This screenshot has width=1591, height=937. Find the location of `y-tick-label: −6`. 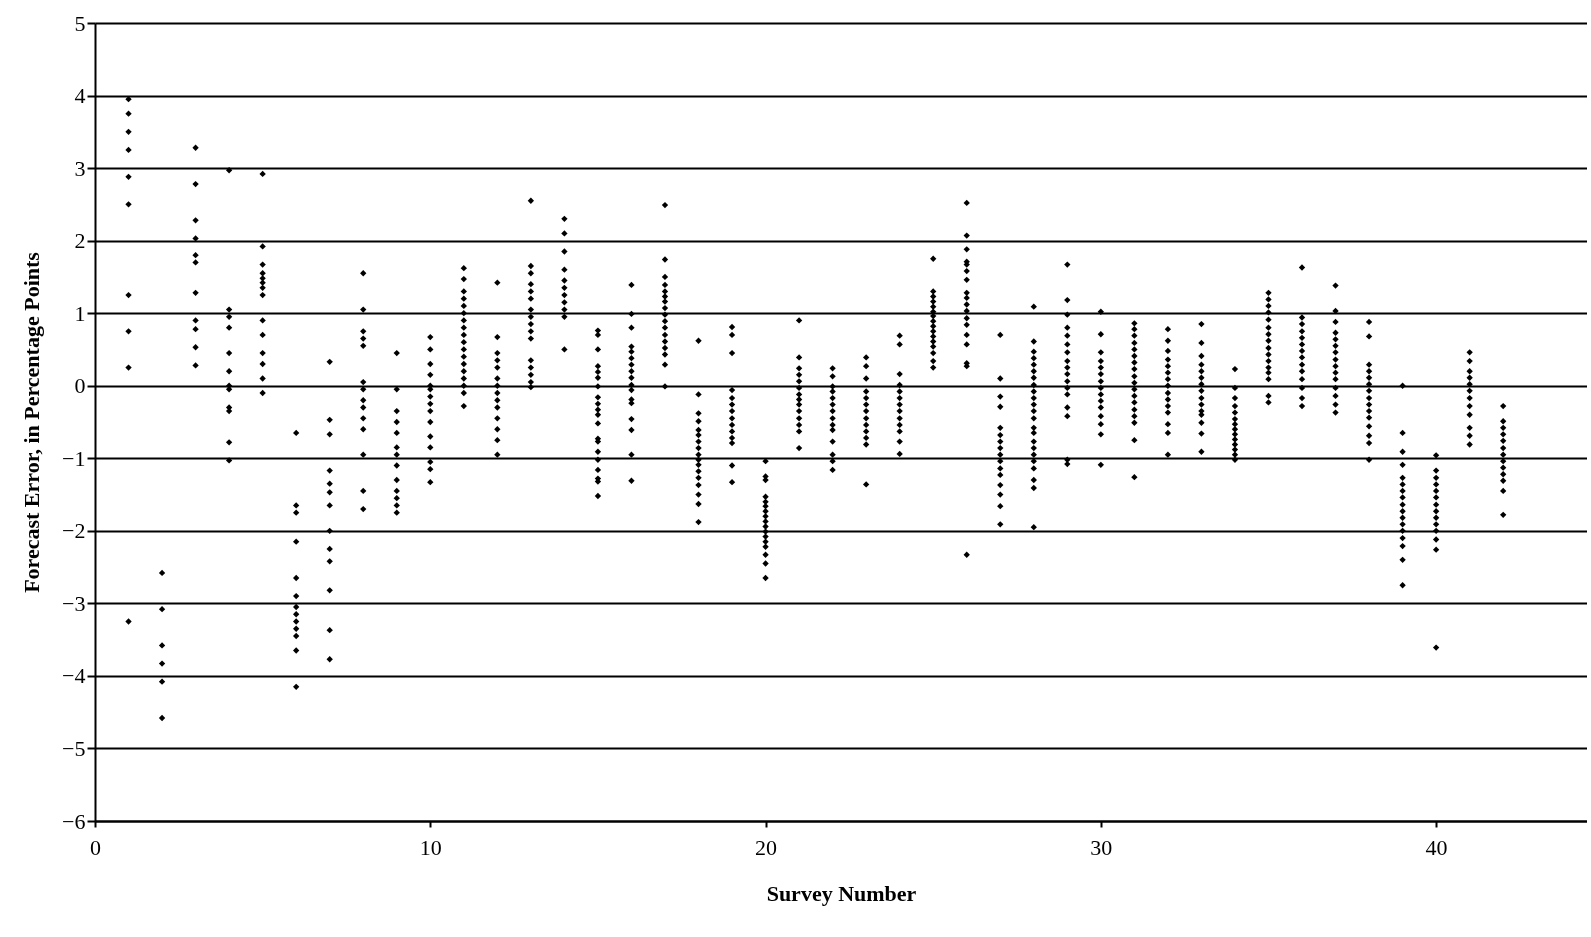

y-tick-label: −6 is located at coordinates (74, 821).